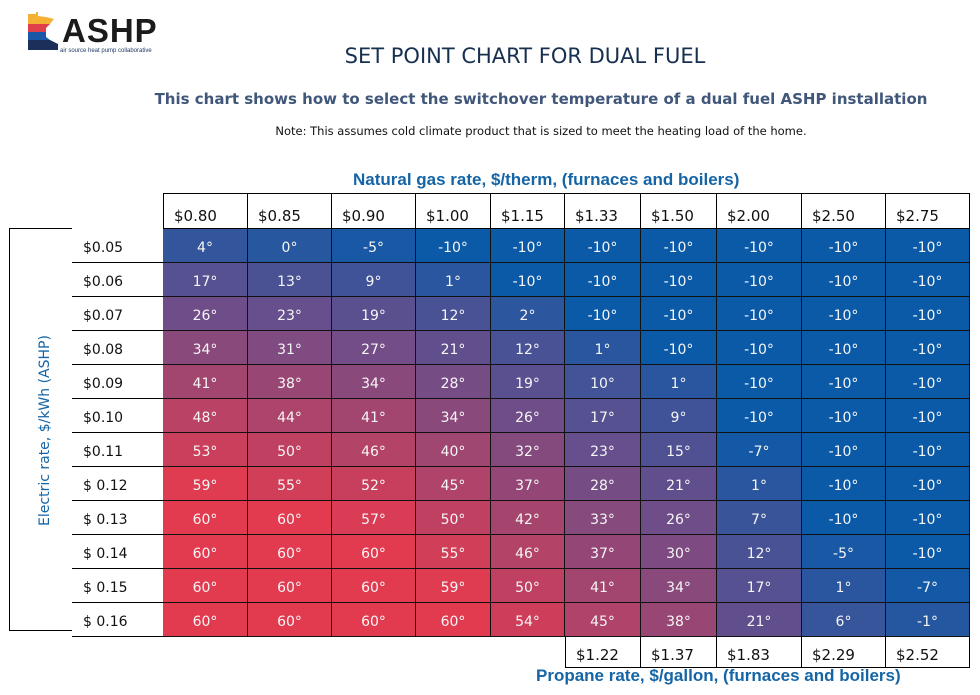 This screenshot has height=695, width=980. I want to click on setpoint-cell: 10°, so click(603, 382).